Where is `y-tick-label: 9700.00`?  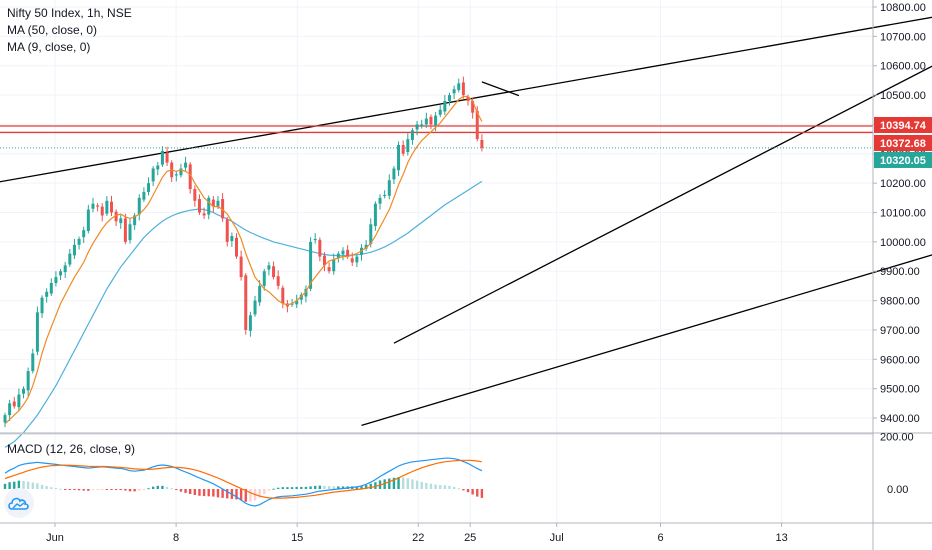
y-tick-label: 9700.00 is located at coordinates (900, 331).